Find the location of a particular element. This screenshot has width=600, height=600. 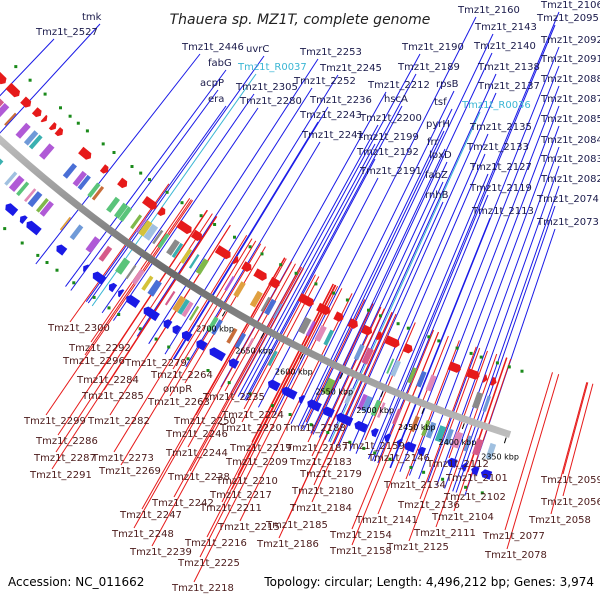

gene-label-reverse: Tmz1t_2286 is located at coordinates (66, 441).